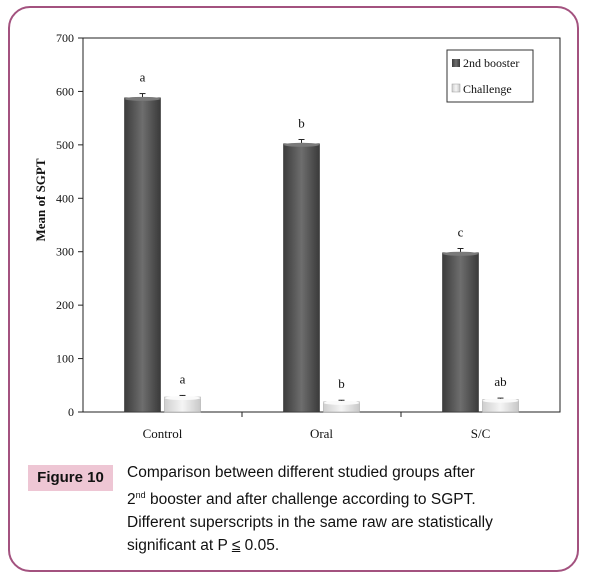 This screenshot has width=589, height=579. Describe the element at coordinates (131, 500) in the screenshot. I see `caption-line-2-pre: 2` at that location.